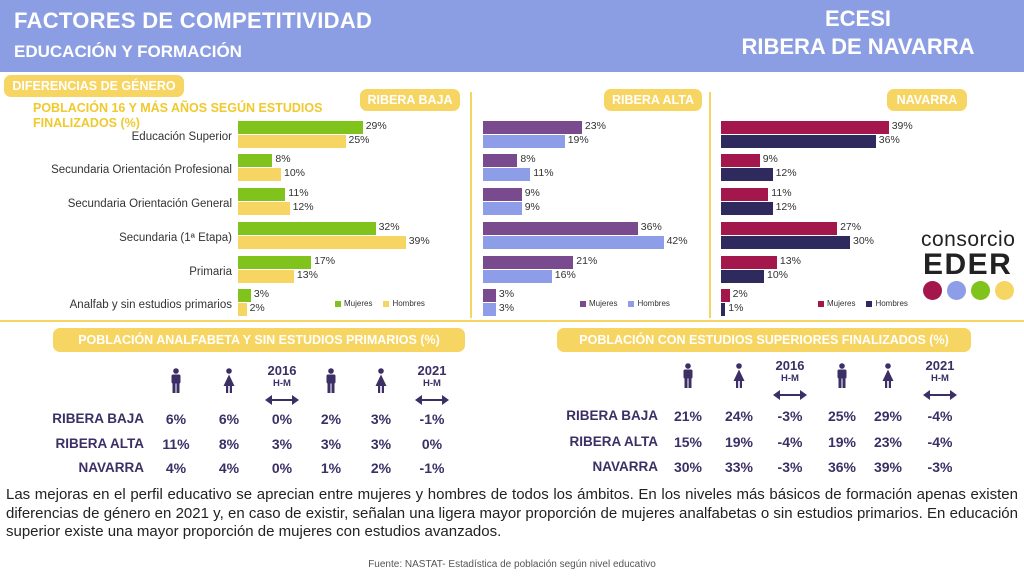  Describe the element at coordinates (389, 227) in the screenshot. I see `bar-value-label: 32%` at that location.